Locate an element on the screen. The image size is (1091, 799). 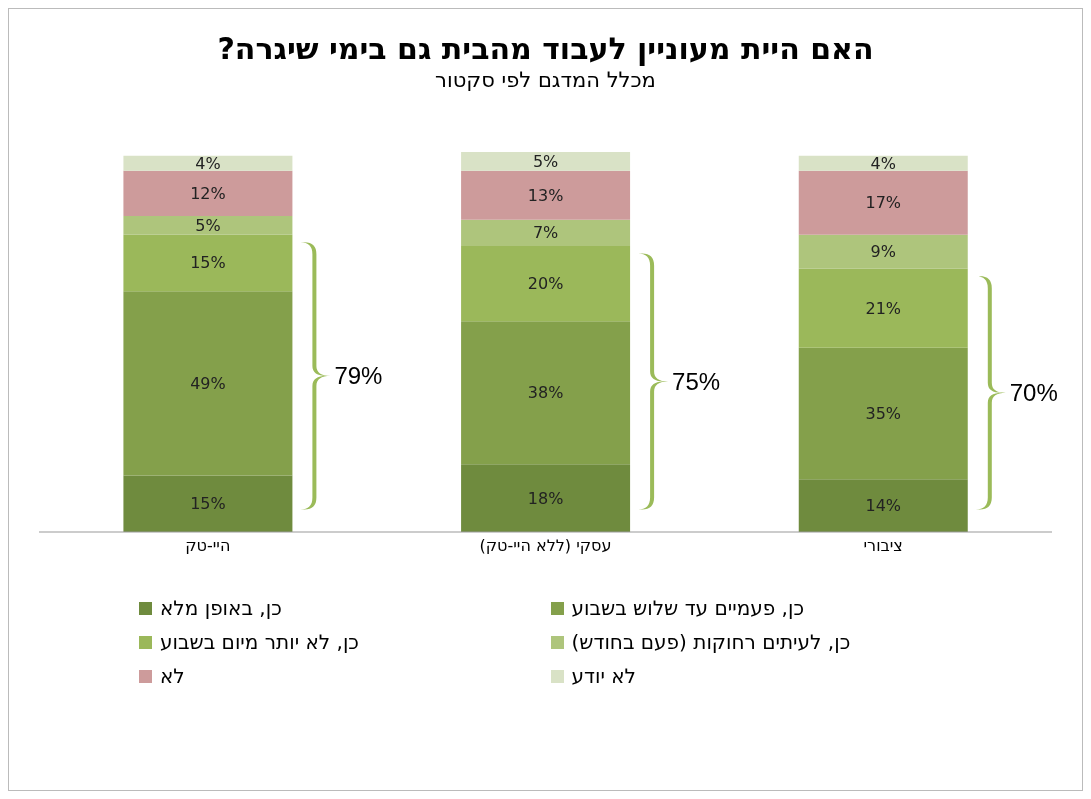
annotation: 79% is located at coordinates (358, 376).